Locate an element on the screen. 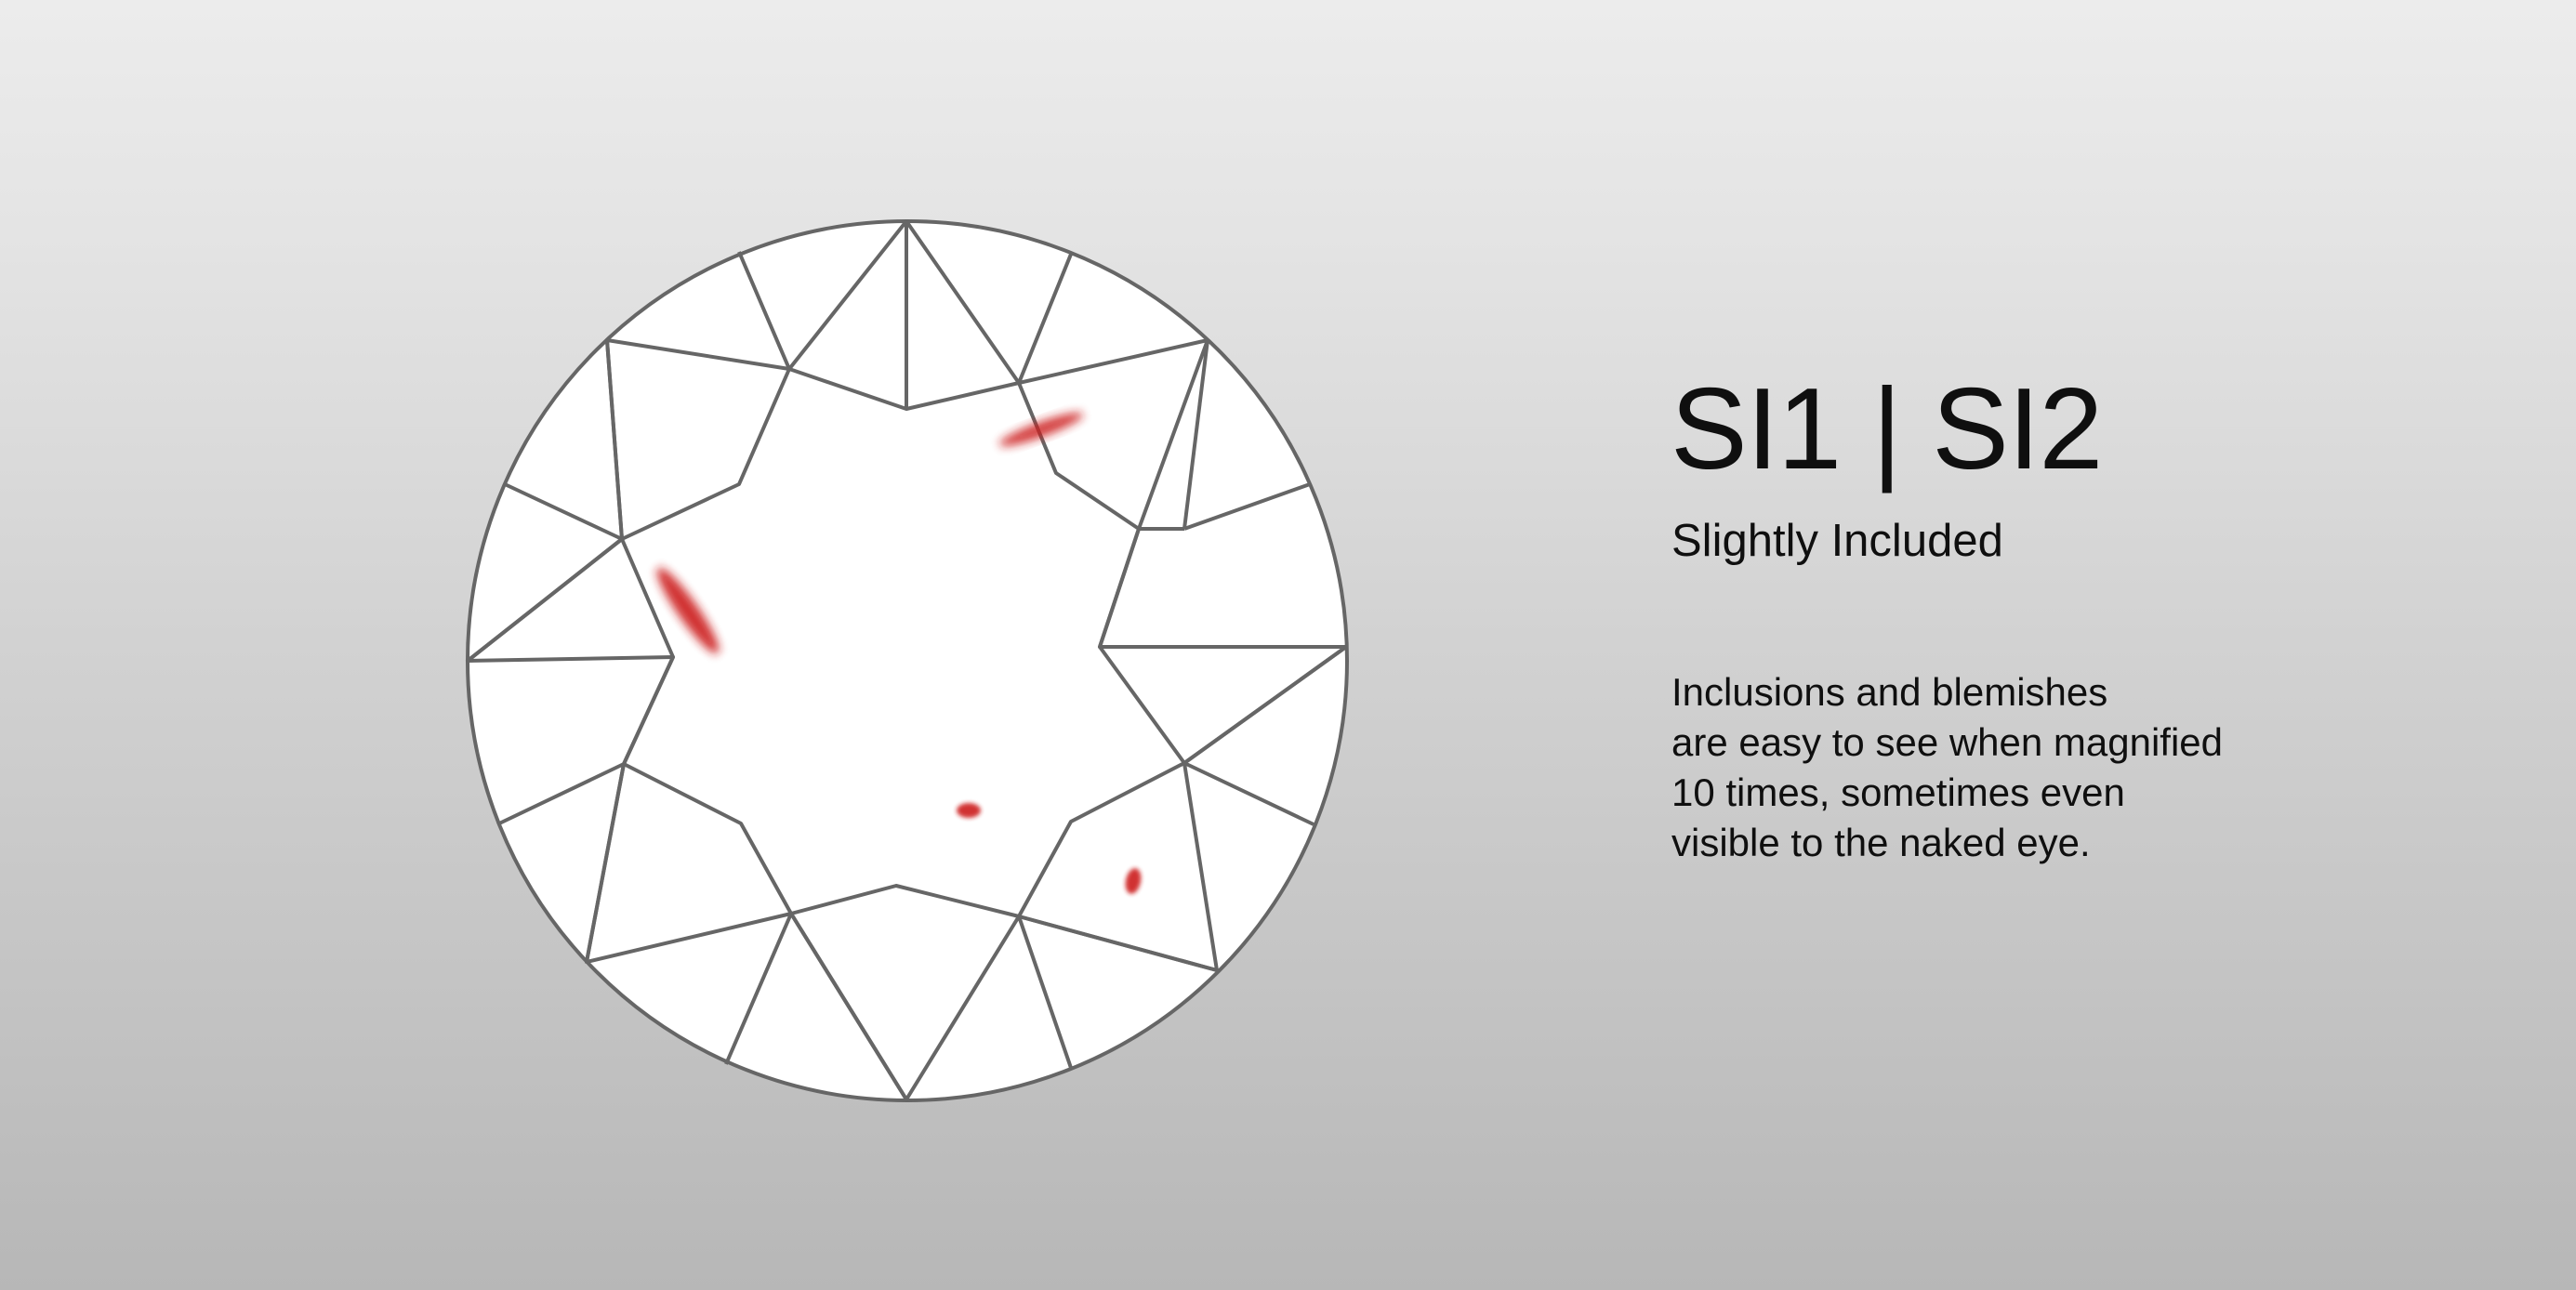 The image size is (2576, 1290). description-line: visible to the naked eye. is located at coordinates (1881, 842).